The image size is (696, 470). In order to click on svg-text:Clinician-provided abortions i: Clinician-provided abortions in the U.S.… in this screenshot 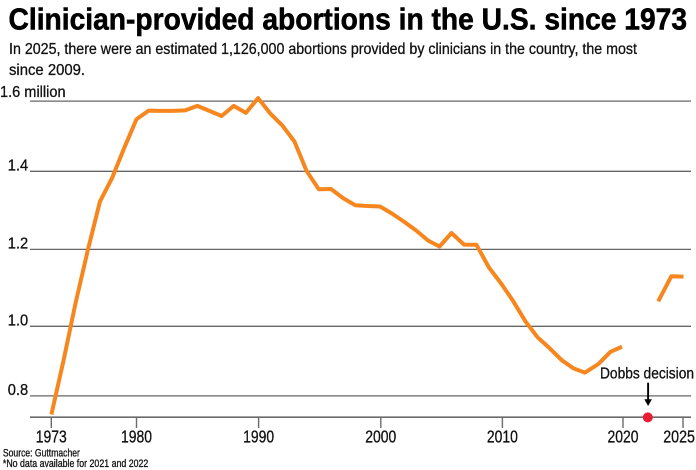, I will do `click(348, 19)`.